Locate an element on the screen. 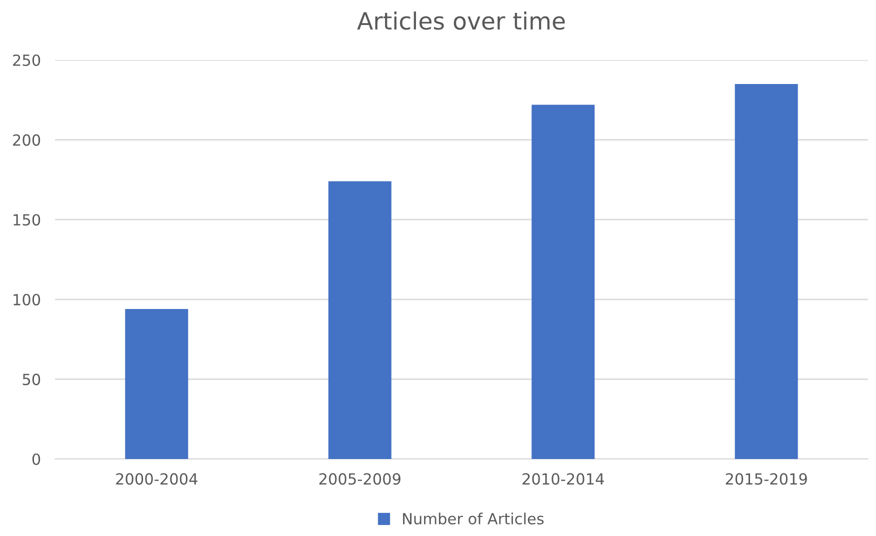 This screenshot has width=876, height=536. y-tick-label: 50 is located at coordinates (31, 380).